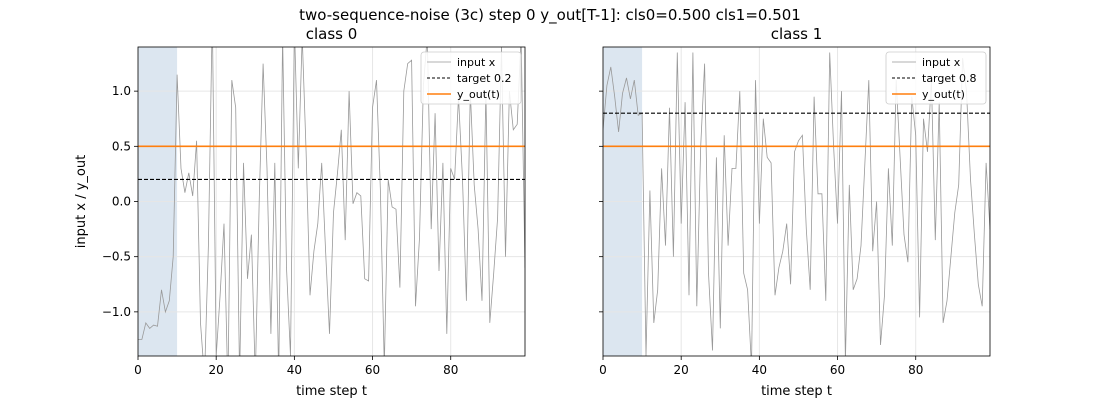  What do you see at coordinates (332, 34) in the screenshot?
I see `panel-title: class 0` at bounding box center [332, 34].